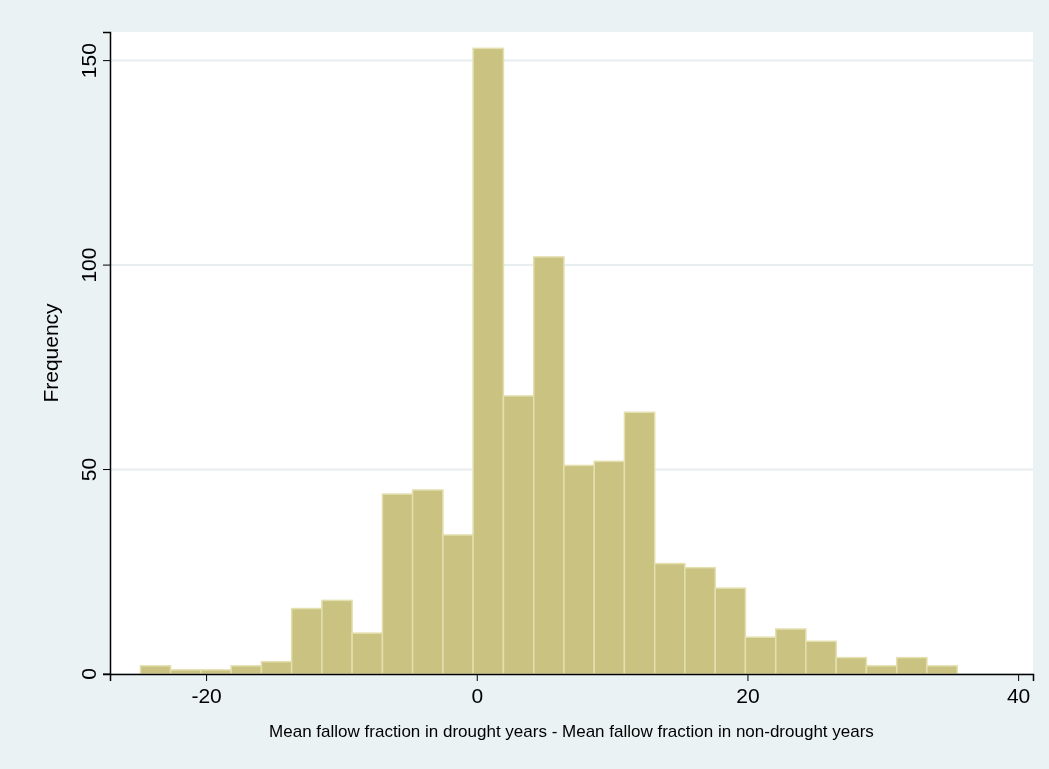 The image size is (1049, 769). Describe the element at coordinates (477, 695) in the screenshot. I see `x-tick-label: 0` at that location.